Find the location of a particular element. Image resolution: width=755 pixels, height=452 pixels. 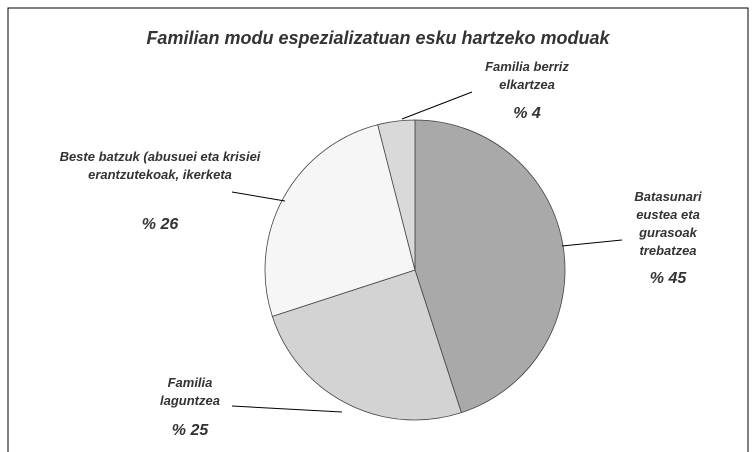

value-label: % 25 is located at coordinates (190, 430).